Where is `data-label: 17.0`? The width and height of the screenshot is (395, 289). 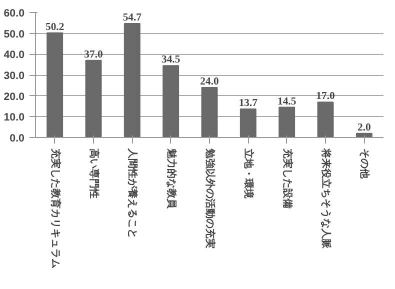 data-label: 17.0 is located at coordinates (325, 96).